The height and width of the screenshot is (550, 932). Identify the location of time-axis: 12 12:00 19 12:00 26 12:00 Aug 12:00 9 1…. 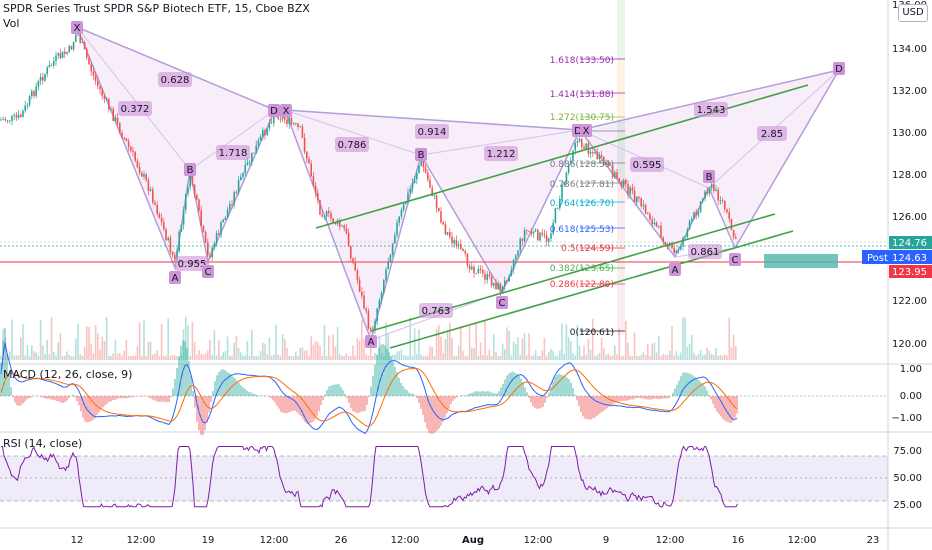
(475, 540).